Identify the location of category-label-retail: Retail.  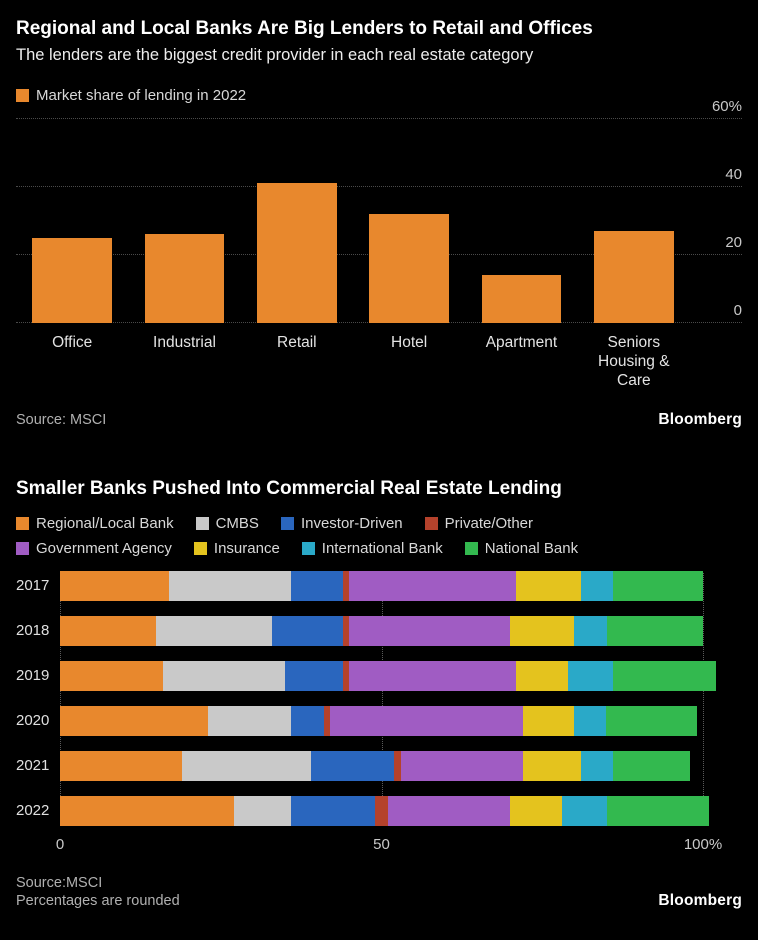
(297, 342).